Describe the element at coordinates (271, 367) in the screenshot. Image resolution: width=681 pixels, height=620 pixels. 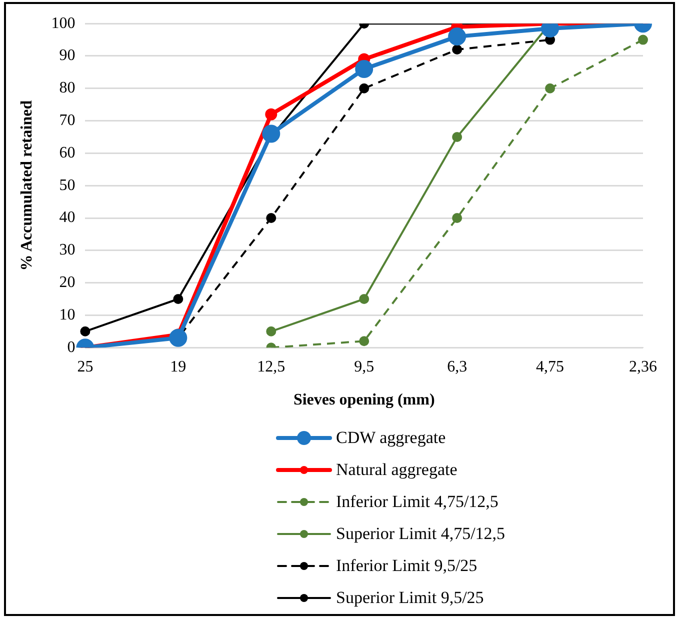
I see `x-tick-label: 12,5` at that location.